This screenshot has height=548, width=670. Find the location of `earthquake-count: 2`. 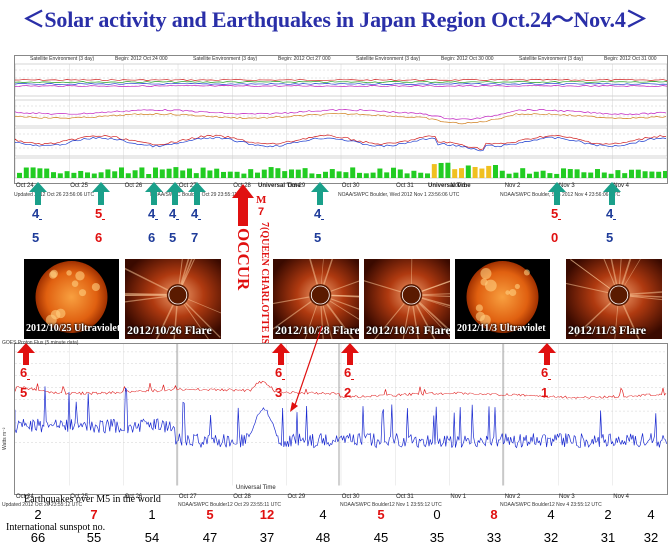

earthquake-count: 2 is located at coordinates (38, 514).